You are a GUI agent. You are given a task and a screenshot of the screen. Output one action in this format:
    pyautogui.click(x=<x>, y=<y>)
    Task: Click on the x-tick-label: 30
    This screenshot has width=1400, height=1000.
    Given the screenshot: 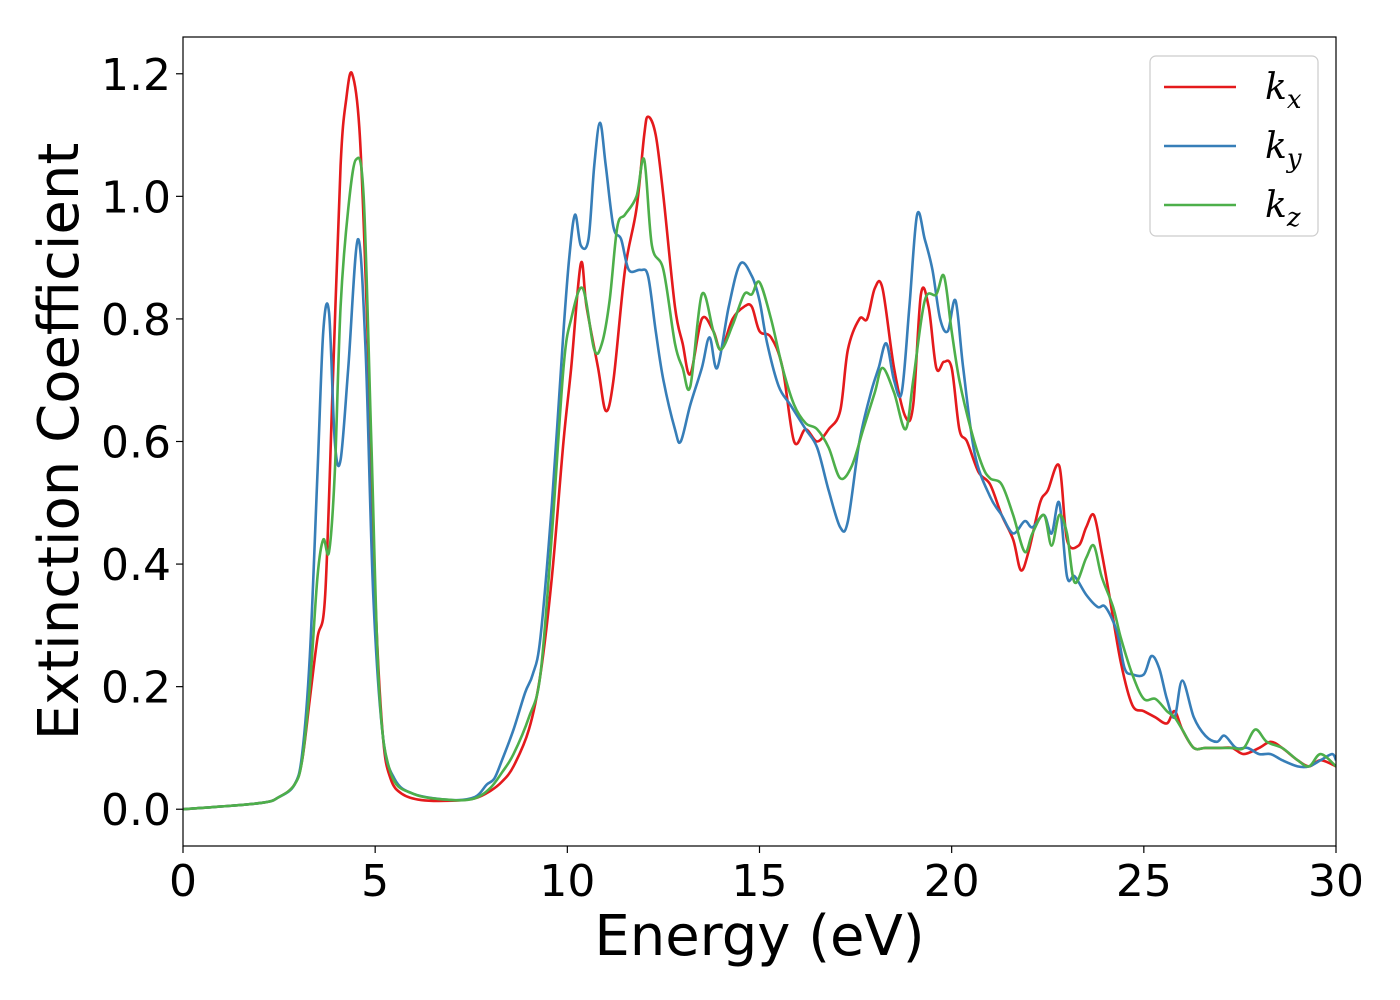 What is the action you would take?
    pyautogui.click(x=1336, y=881)
    